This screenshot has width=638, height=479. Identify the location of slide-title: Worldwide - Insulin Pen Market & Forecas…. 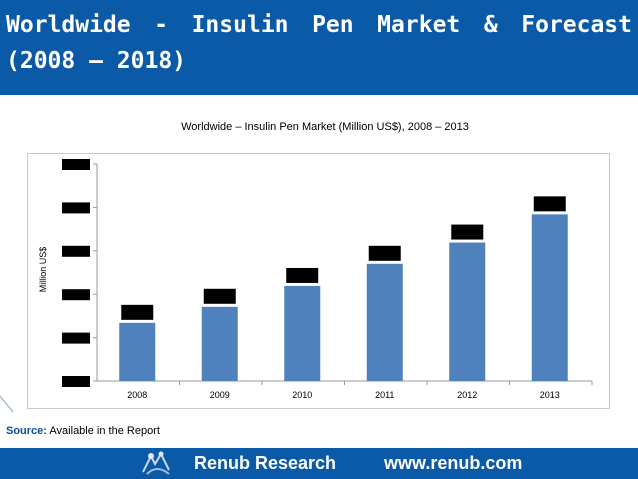
(319, 43).